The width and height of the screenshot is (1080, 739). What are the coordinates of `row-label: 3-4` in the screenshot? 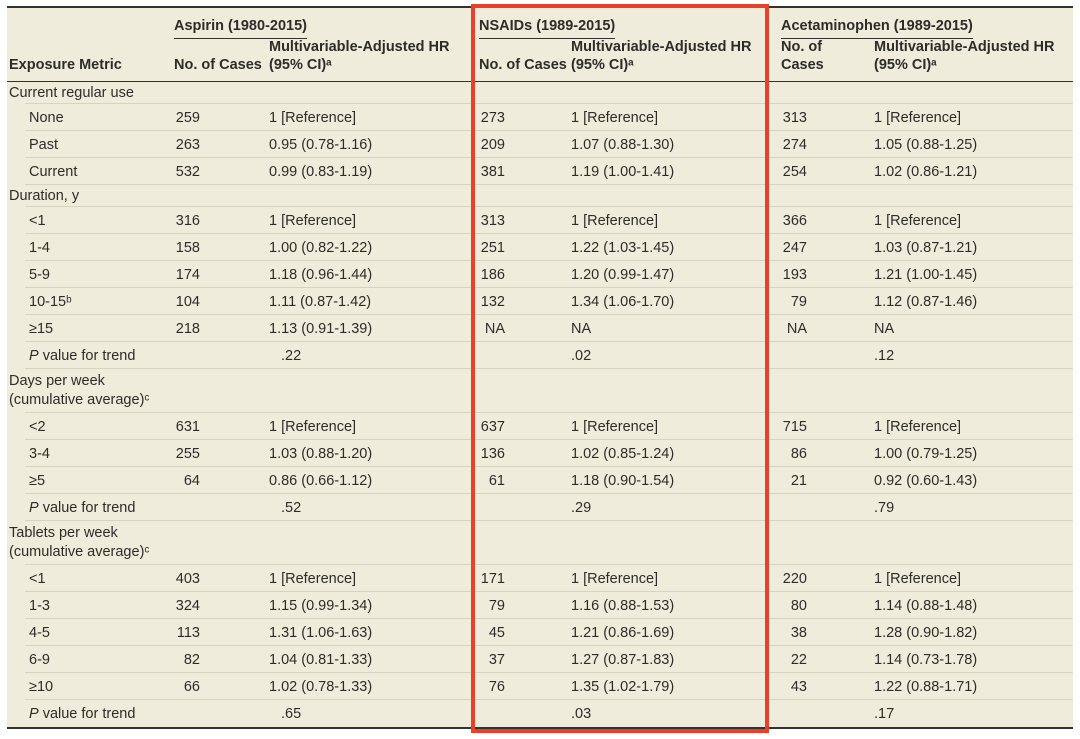 It's located at (39, 453).